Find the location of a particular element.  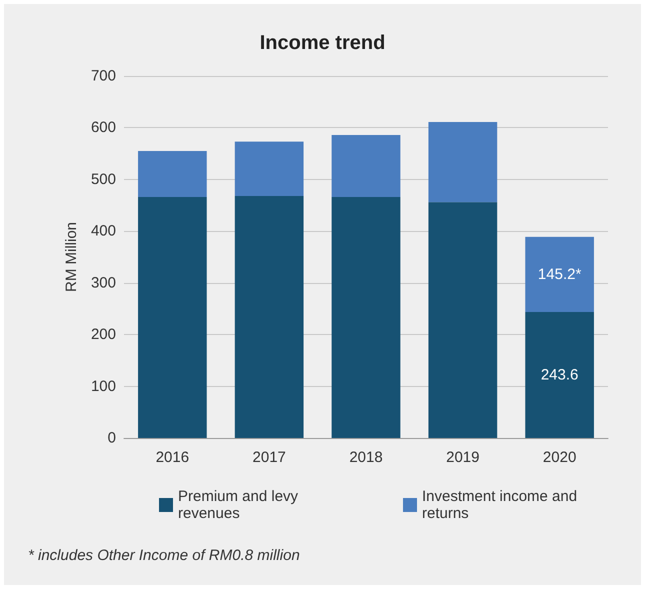

y-tick-label: 700 is located at coordinates (103, 76).